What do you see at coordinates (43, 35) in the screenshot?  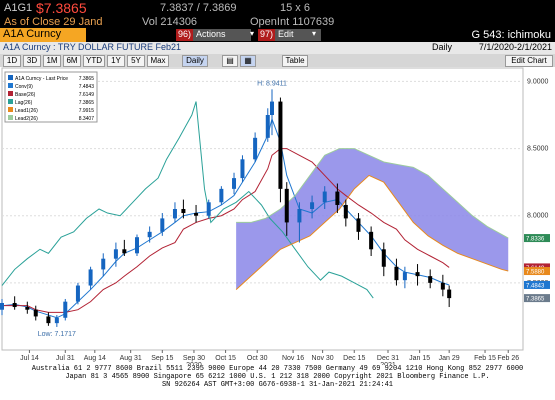 I see `security: A1A Curncy` at bounding box center [43, 35].